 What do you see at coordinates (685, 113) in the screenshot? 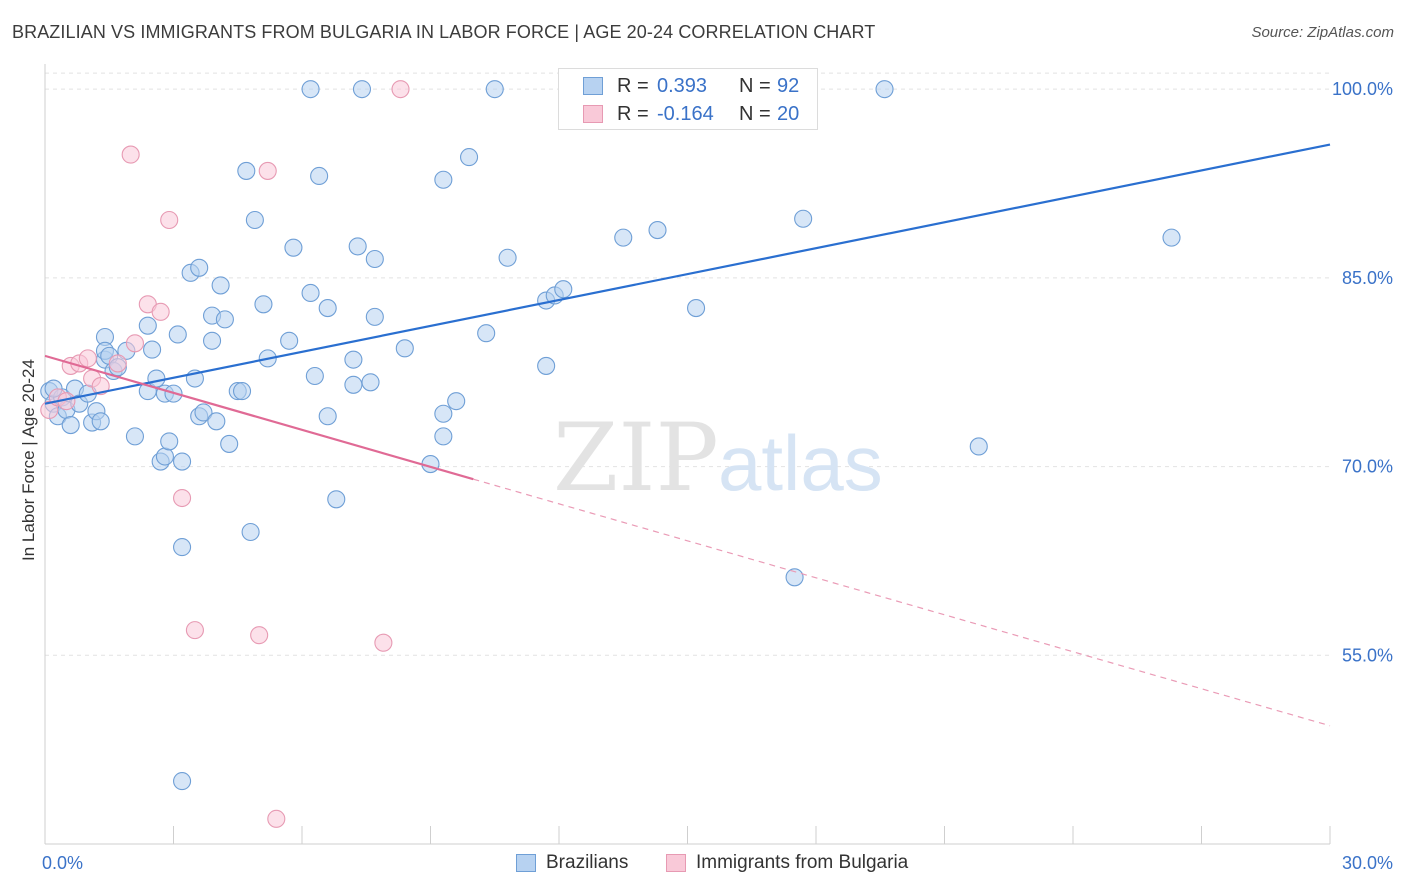
I see `legend-r-value: -0.164` at bounding box center [685, 113].